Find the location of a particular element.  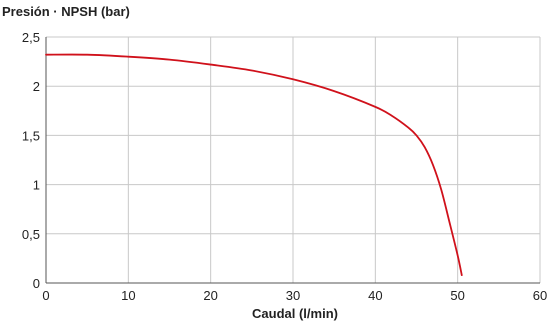

y-tick-label: 1,5 is located at coordinates (31, 135).